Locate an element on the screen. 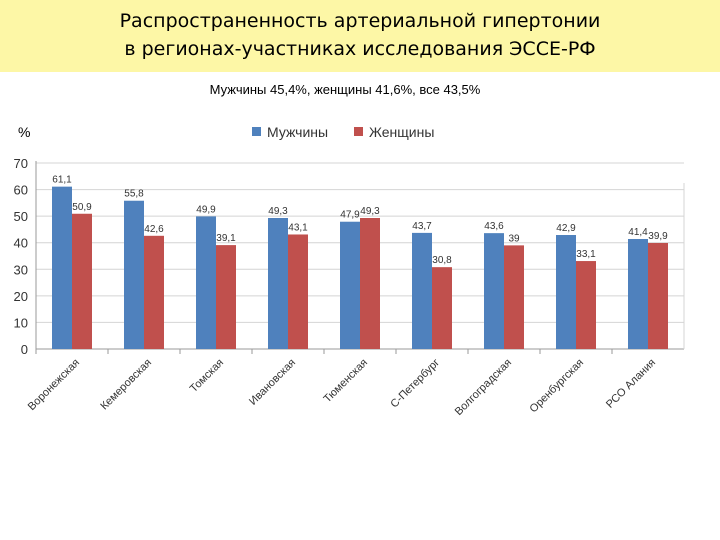 The width and height of the screenshot is (720, 540). data-label: 41,4 is located at coordinates (638, 232).